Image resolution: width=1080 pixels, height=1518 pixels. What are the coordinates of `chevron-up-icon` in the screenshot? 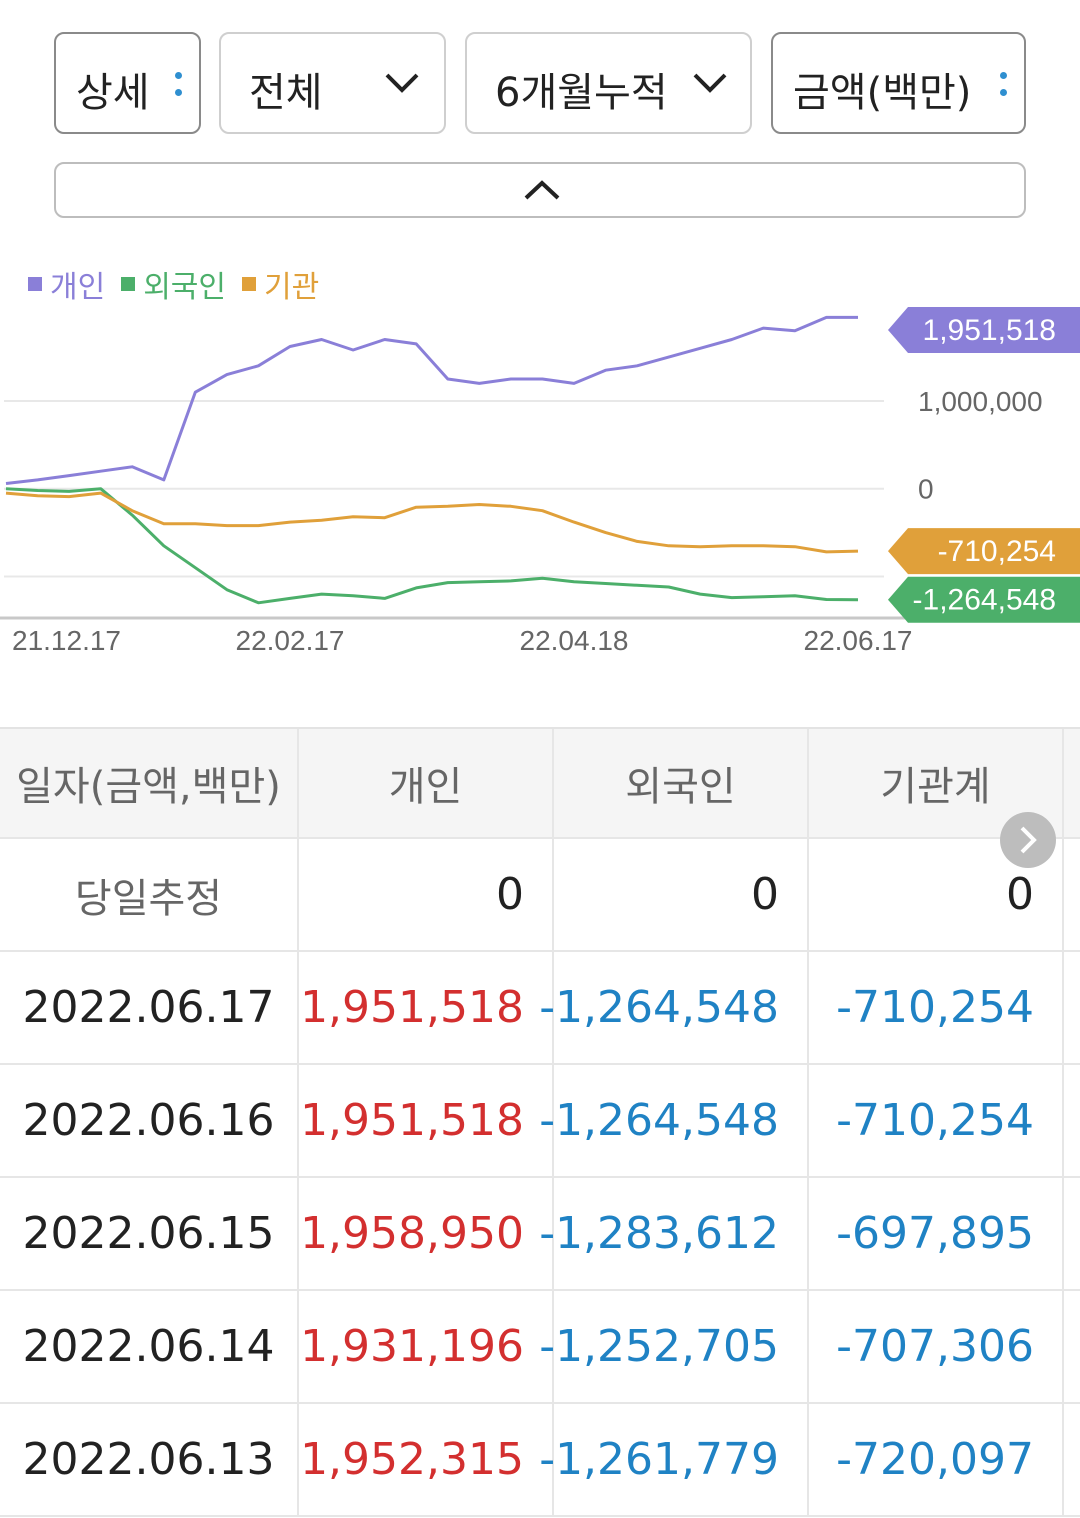 It's located at (542, 190).